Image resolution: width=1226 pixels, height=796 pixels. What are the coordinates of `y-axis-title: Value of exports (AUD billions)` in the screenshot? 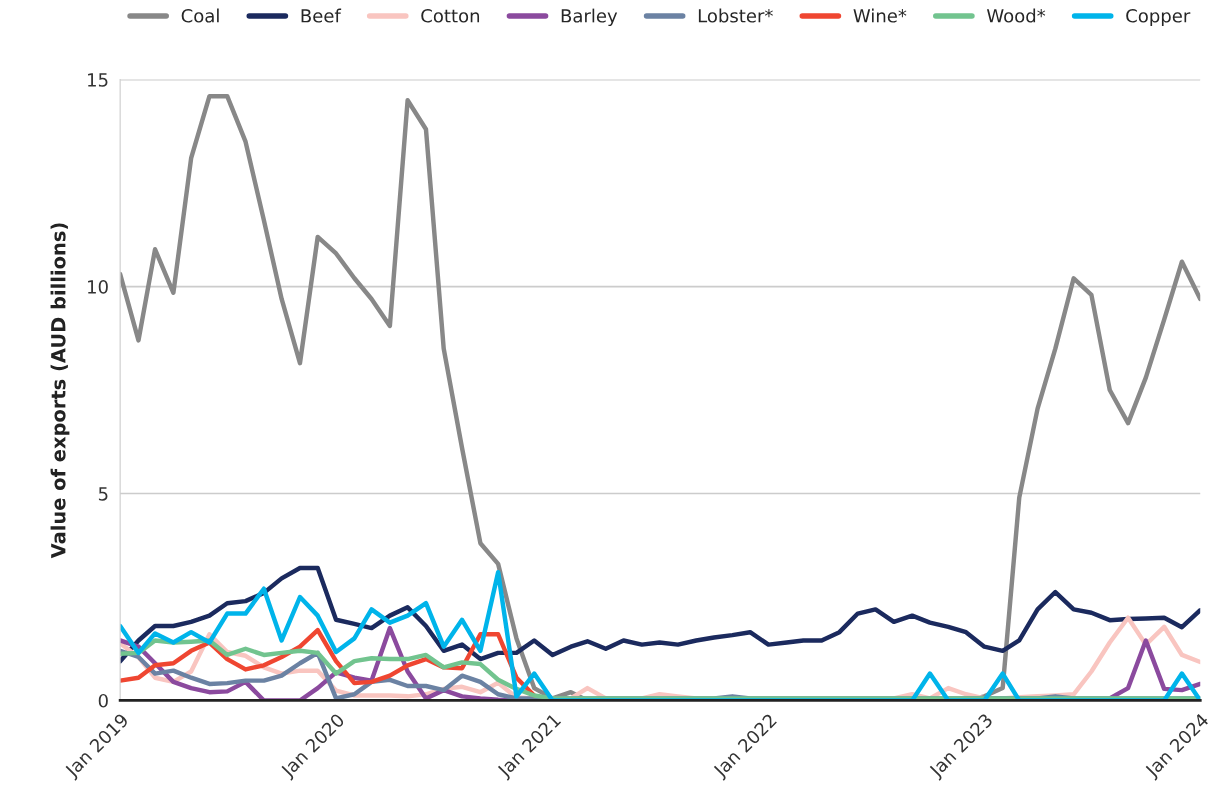 It's located at (60, 391).